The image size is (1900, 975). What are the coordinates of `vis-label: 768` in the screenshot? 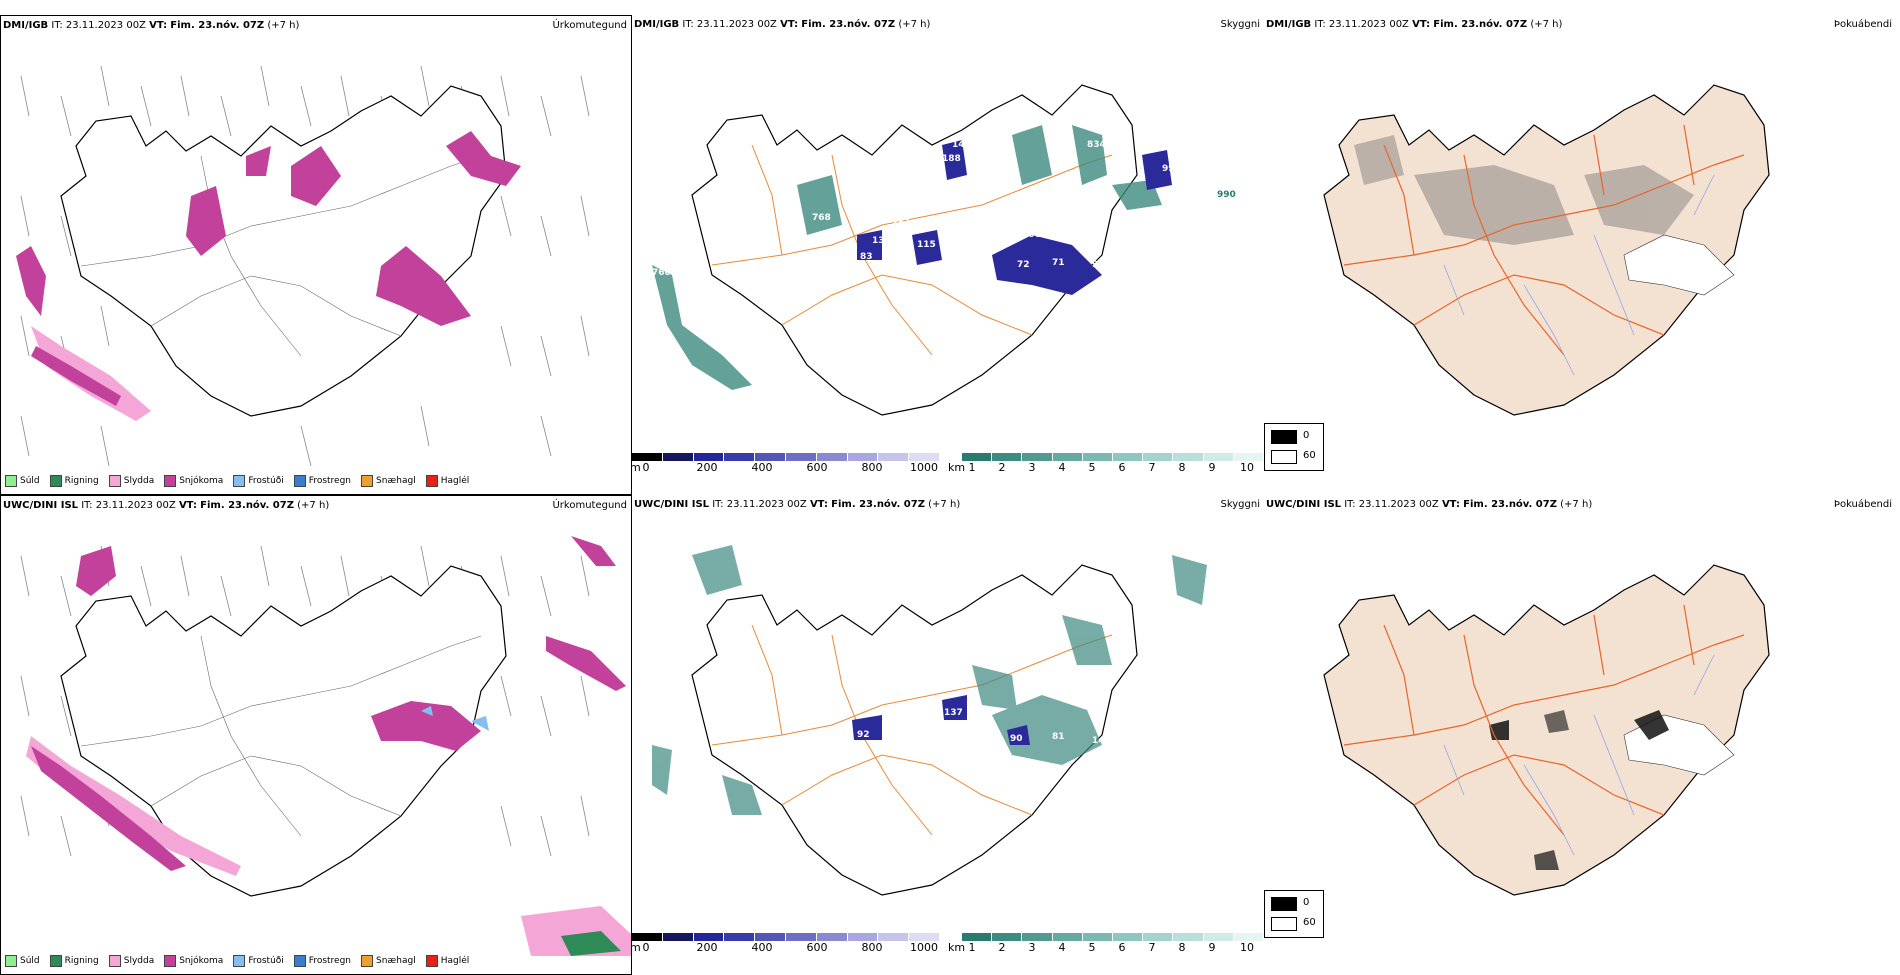 It's located at (821, 218).